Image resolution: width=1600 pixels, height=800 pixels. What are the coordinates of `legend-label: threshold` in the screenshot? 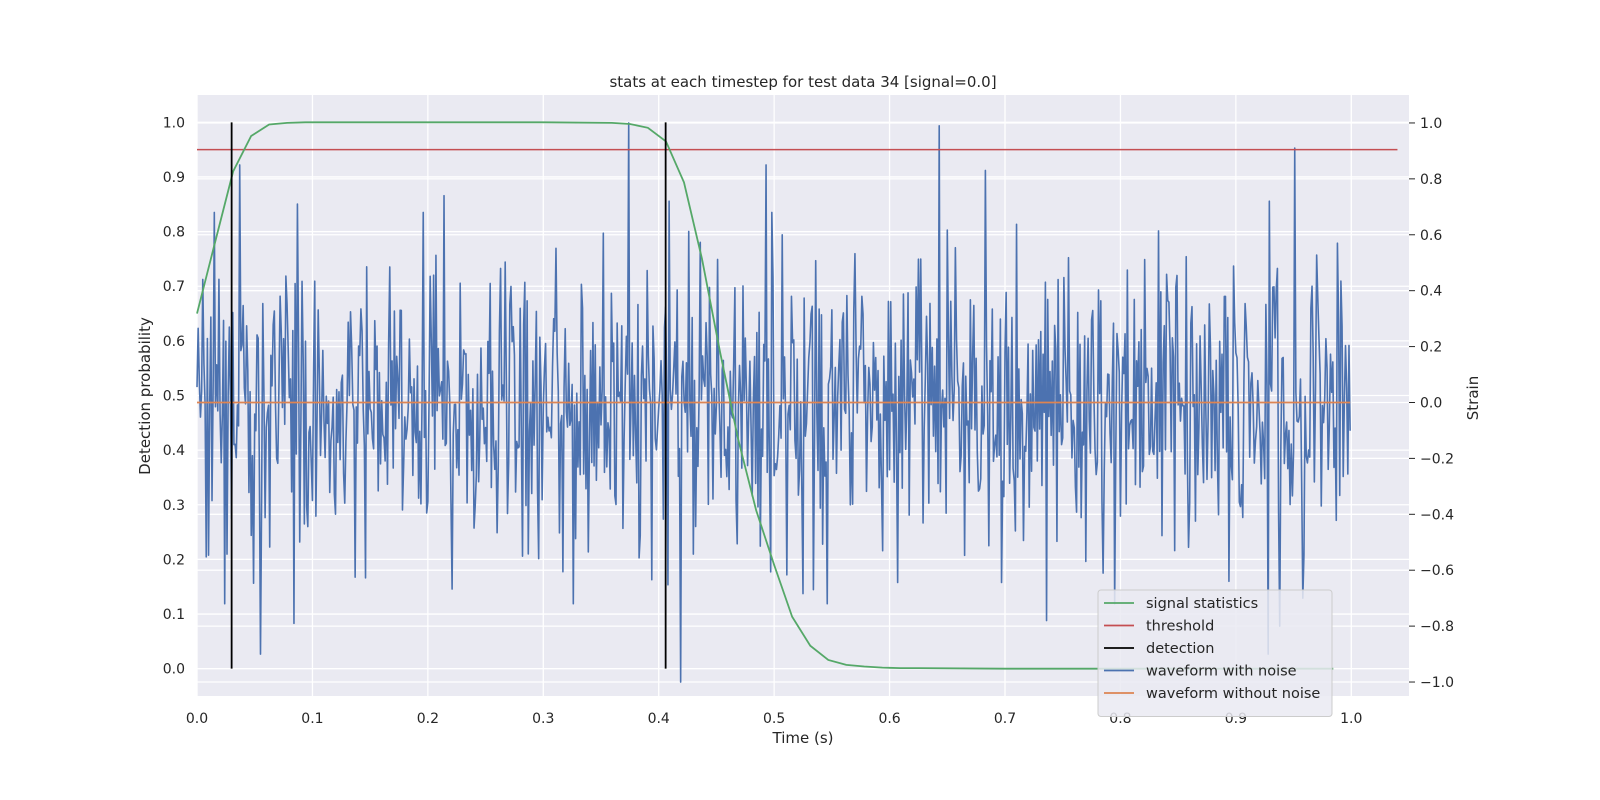 It's located at (1180, 627).